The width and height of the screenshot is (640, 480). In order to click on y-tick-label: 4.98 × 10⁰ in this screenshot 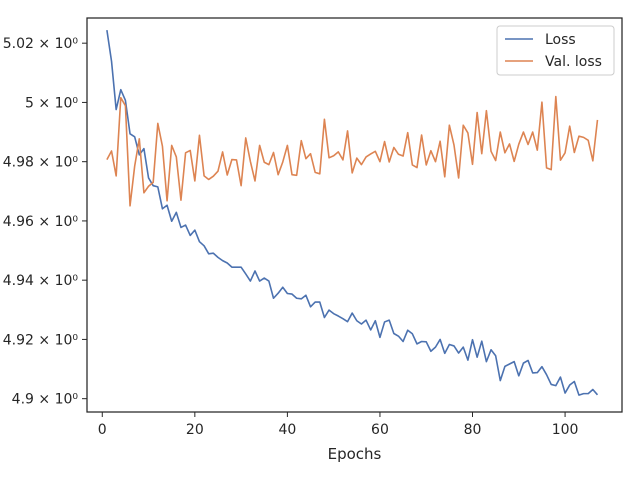, I will do `click(41, 163)`.